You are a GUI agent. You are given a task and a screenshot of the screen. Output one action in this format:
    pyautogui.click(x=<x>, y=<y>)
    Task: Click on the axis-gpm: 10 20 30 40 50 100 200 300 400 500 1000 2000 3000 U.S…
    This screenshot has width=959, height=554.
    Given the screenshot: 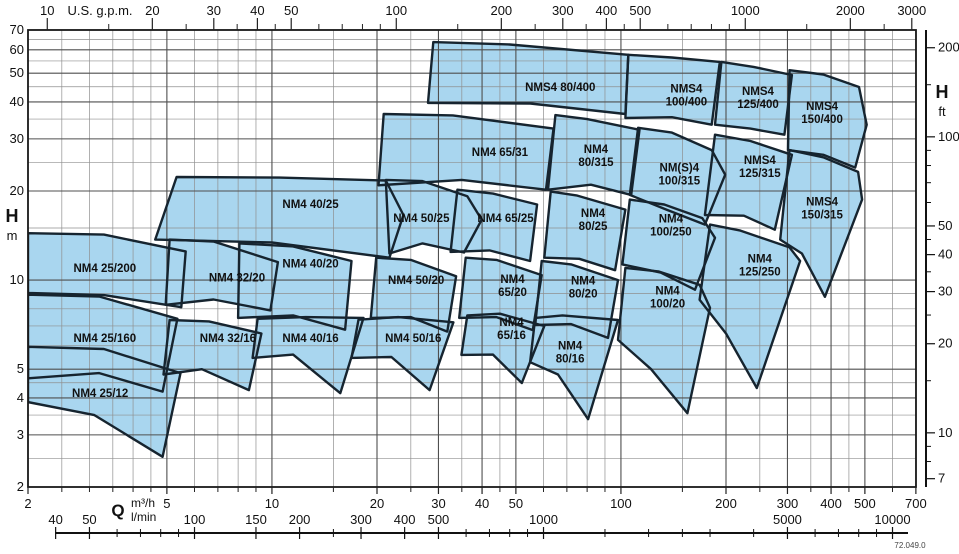 What is the action you would take?
    pyautogui.click(x=483, y=16)
    